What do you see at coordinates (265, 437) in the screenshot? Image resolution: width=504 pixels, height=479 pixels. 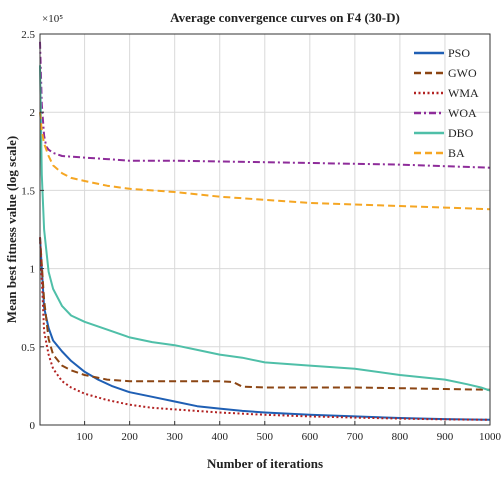 I see `x-tick-label: 500` at bounding box center [265, 437].